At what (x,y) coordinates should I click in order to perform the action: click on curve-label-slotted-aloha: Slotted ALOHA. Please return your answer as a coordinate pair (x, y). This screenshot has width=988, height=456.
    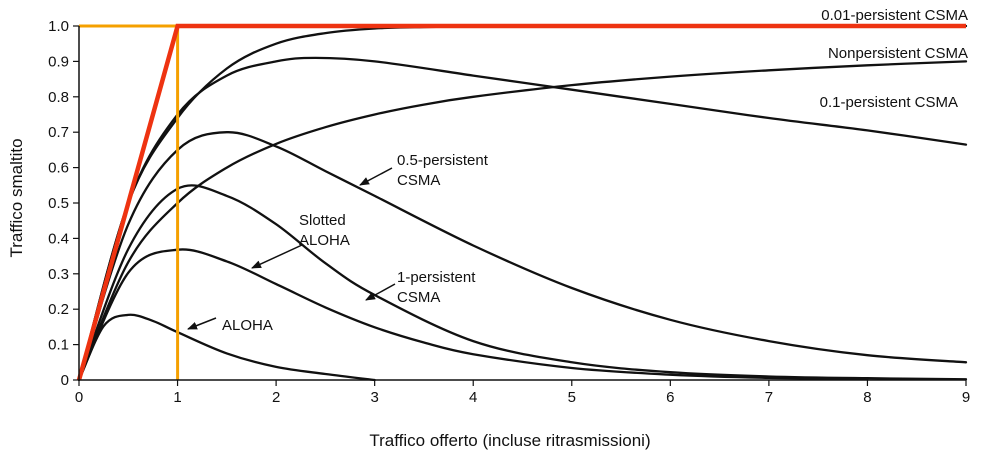
    Looking at the image, I should click on (300, 240).